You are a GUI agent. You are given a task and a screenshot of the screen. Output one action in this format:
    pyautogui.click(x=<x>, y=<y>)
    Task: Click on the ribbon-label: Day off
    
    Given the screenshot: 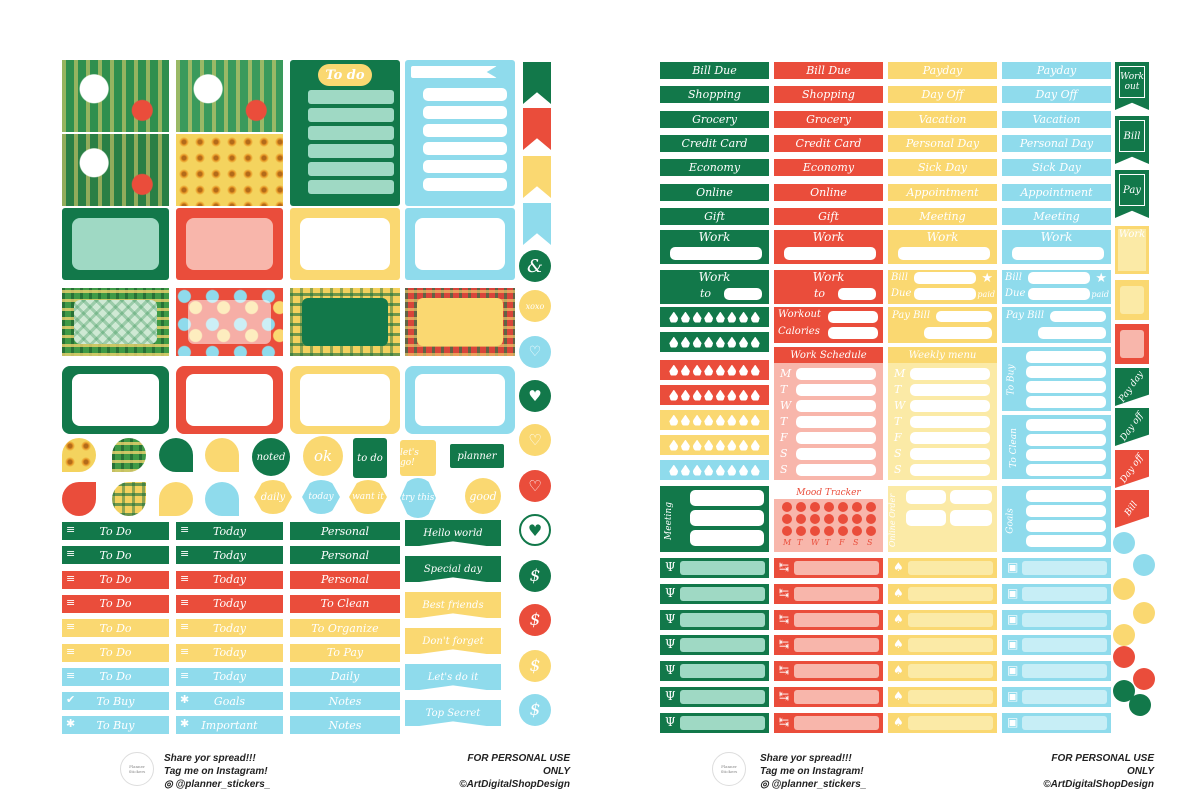 What is the action you would take?
    pyautogui.click(x=1132, y=427)
    